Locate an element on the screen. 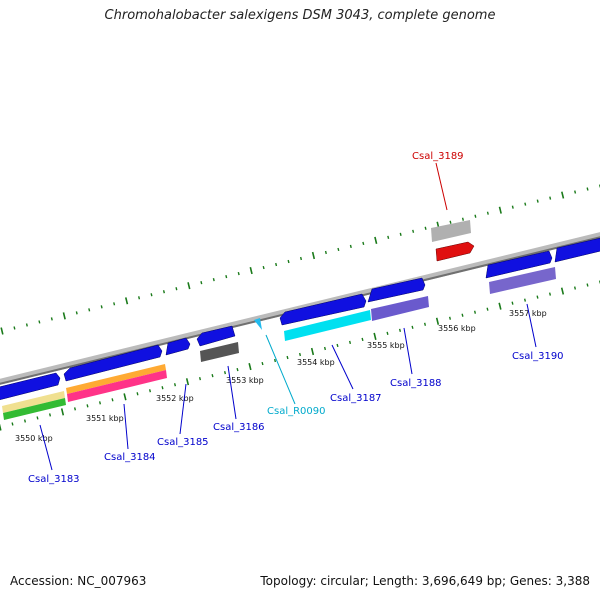 The height and width of the screenshot is (600, 600). gene-feature-next is located at coordinates (577, 250).